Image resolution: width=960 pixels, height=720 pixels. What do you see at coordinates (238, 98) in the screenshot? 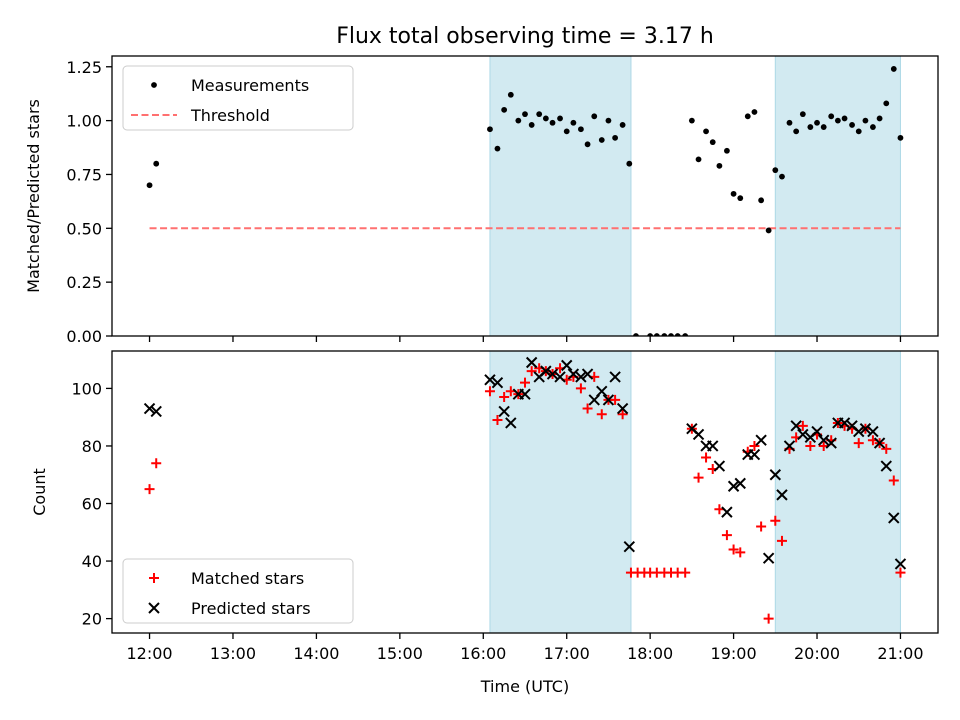
I see `legend: Measurements Threshold` at bounding box center [238, 98].